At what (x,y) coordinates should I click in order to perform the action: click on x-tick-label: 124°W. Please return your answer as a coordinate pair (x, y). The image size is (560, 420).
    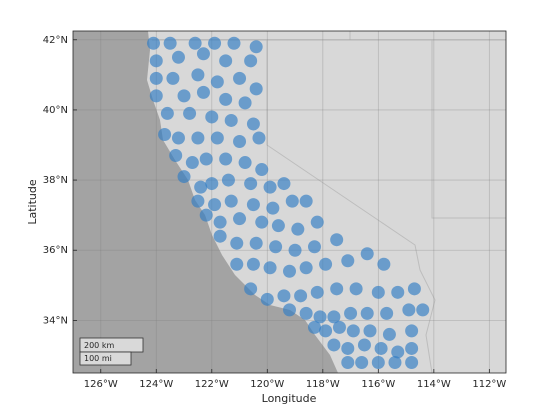
    Looking at the image, I should click on (156, 384).